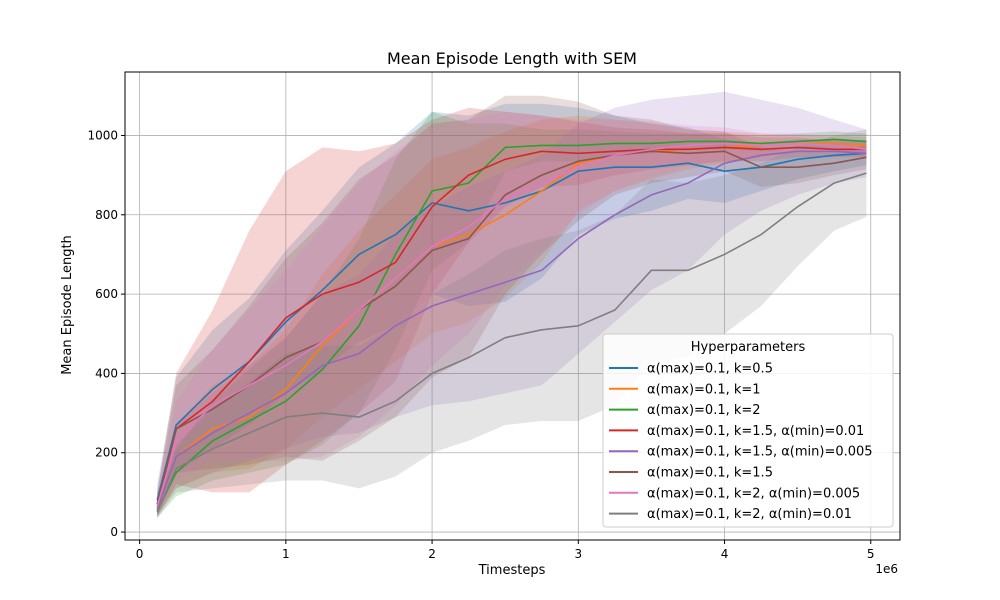 This screenshot has width=1000, height=600. I want to click on y-tick-label: 1000, so click(102, 135).